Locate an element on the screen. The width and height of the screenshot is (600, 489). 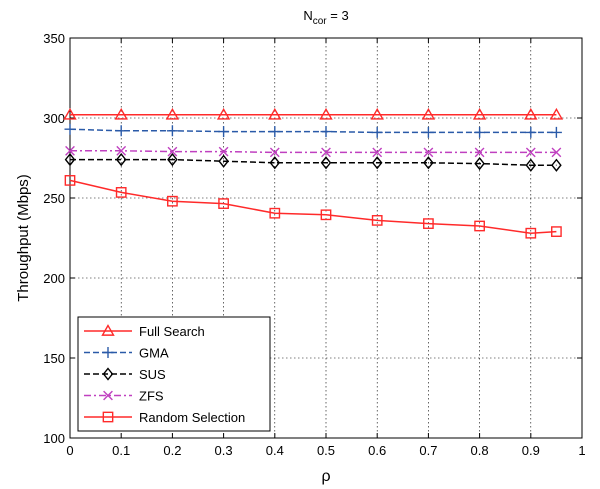
y-tick-label: 300 is located at coordinates (54, 118).